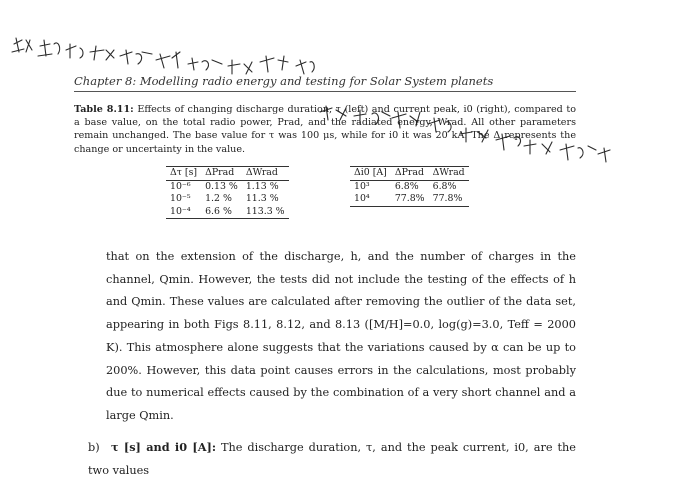  What do you see at coordinates (218, 211) in the screenshot?
I see `table-cell: 6.6 %` at bounding box center [218, 211].